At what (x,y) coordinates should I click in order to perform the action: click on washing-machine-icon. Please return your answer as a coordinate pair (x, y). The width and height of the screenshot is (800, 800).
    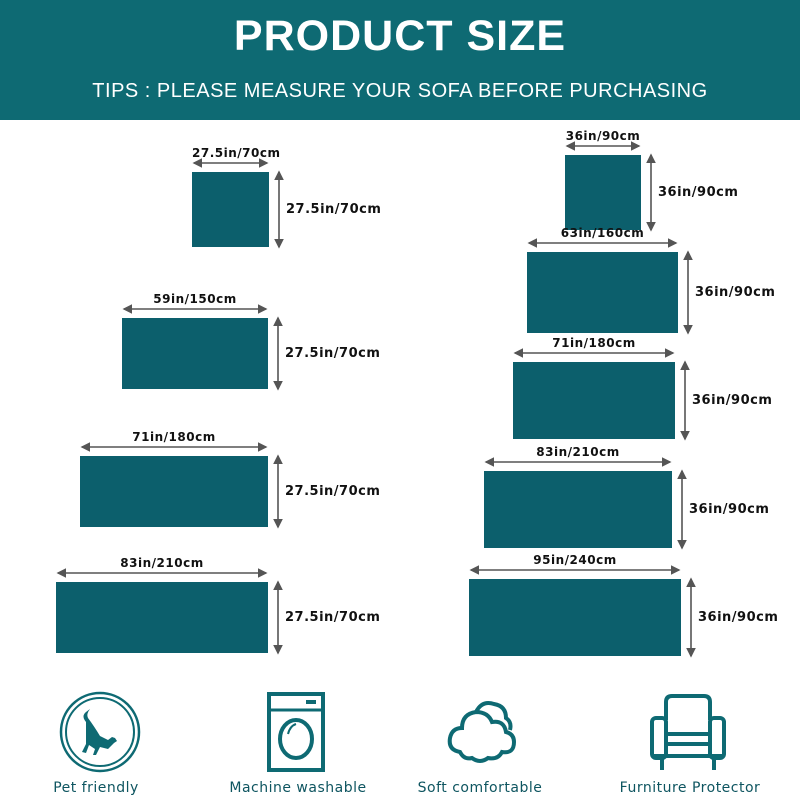
    Looking at the image, I should click on (296, 732).